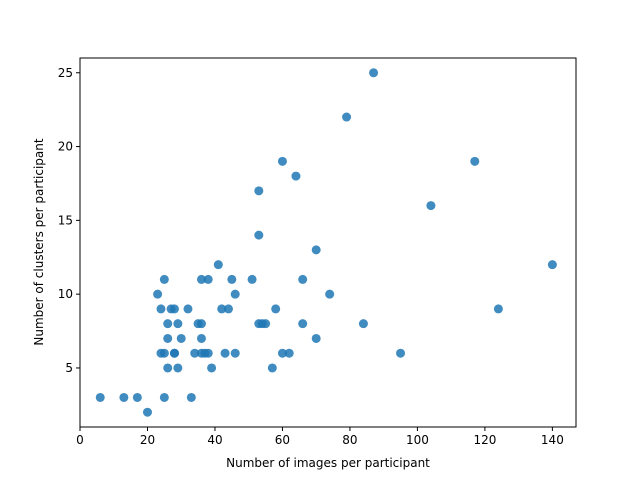 This screenshot has width=640, height=480. Describe the element at coordinates (349, 440) in the screenshot. I see `x-tick-label: 80` at that location.